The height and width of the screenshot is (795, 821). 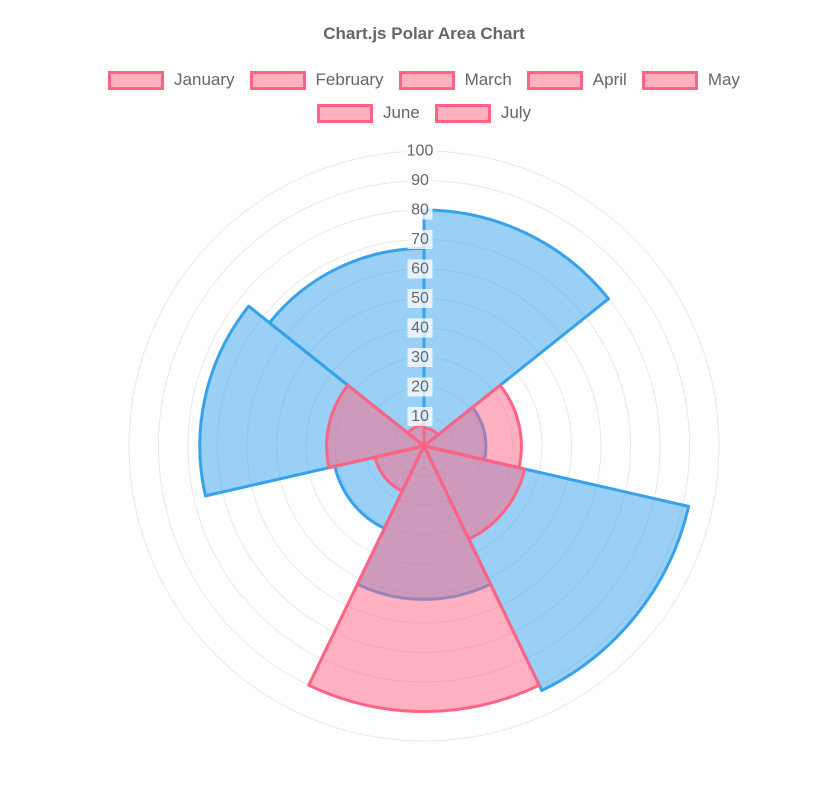 I want to click on sector-blue-dataset-january, so click(x=516, y=328).